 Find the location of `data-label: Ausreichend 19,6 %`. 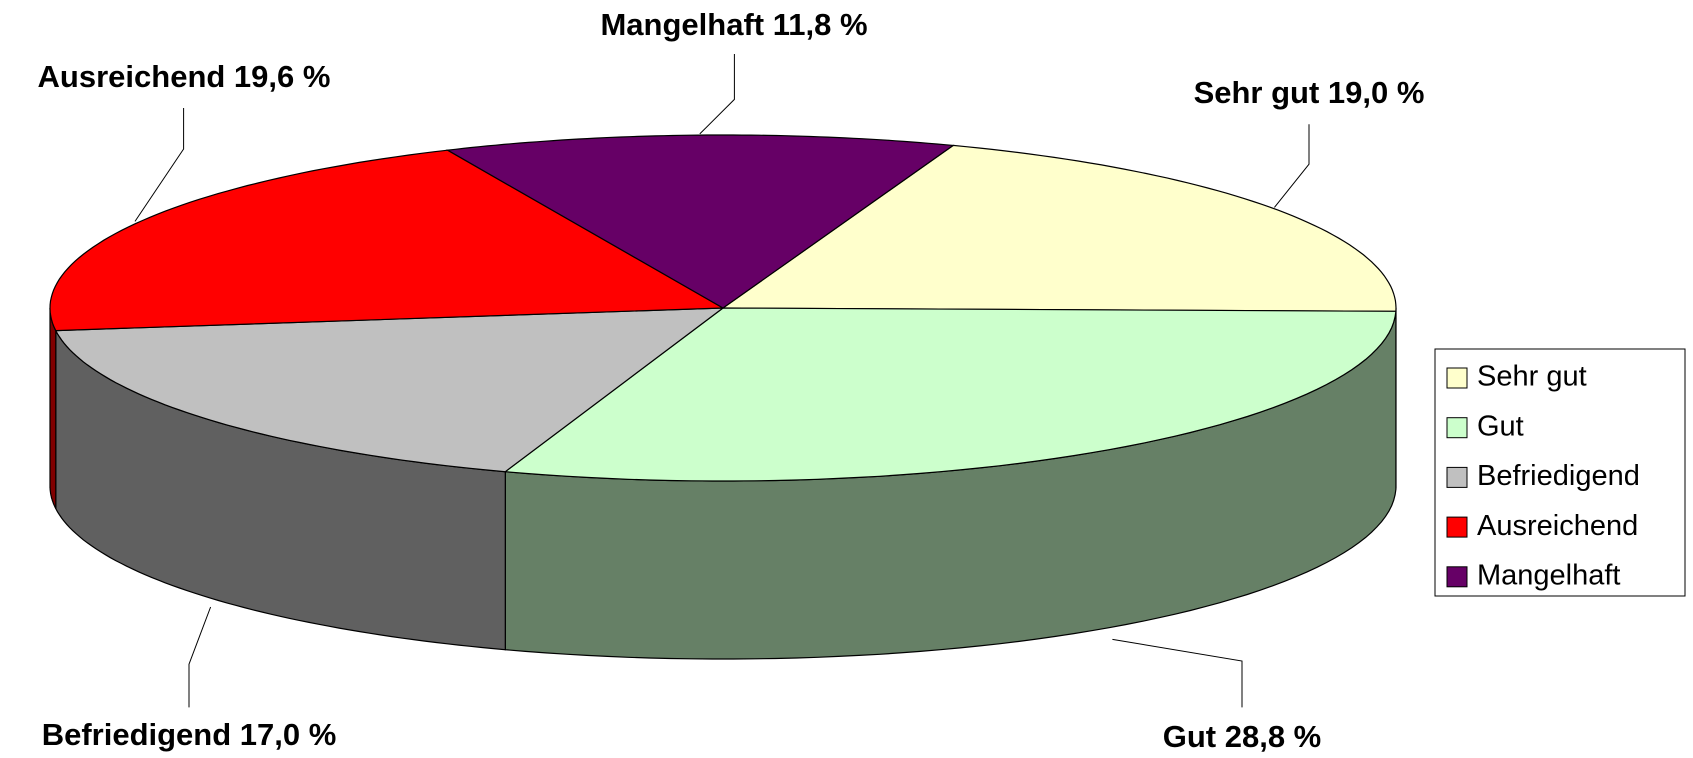

data-label: Ausreichend 19,6 % is located at coordinates (184, 76).